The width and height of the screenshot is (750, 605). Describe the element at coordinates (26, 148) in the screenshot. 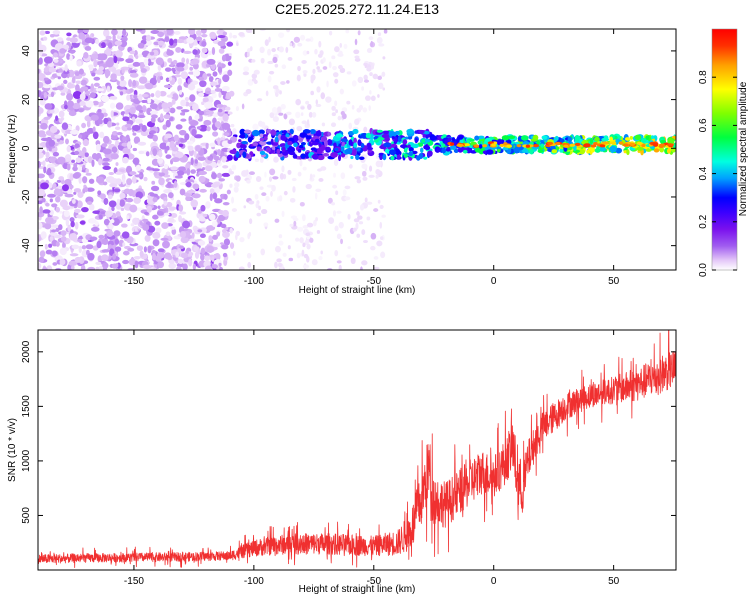

I see `spectrogram-y-tick-label: 0` at that location.